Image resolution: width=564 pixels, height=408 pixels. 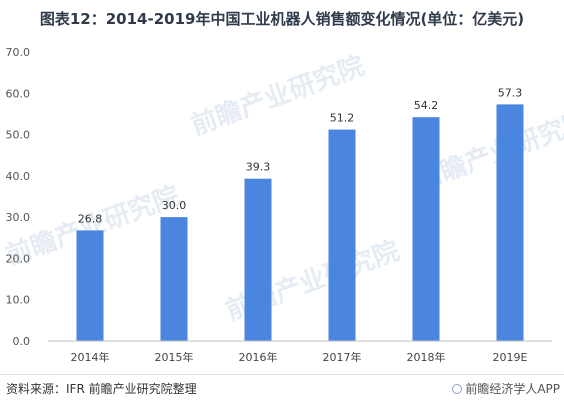 What do you see at coordinates (22, 341) in the screenshot?
I see `y-tick-label: 0.0` at bounding box center [22, 341].